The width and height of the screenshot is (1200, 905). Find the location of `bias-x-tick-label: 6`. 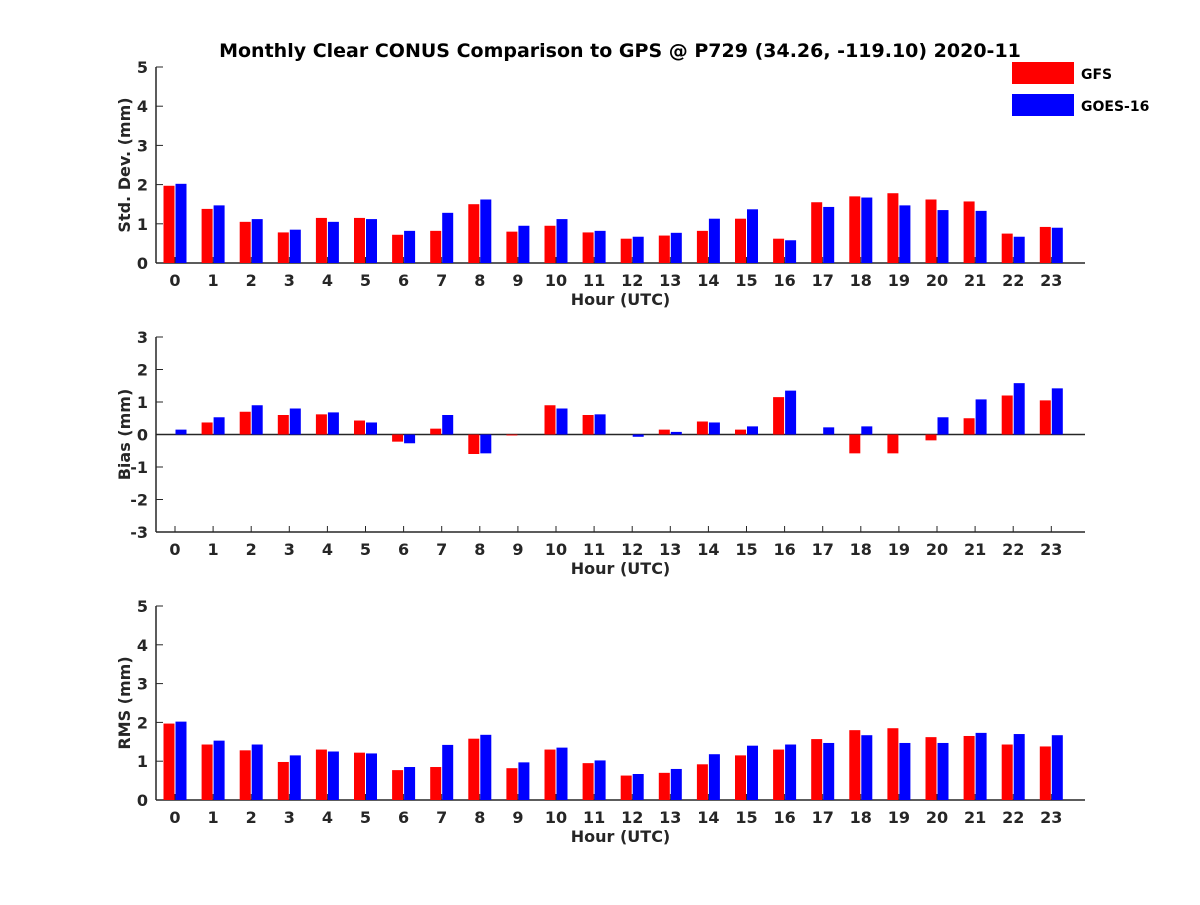

bias-x-tick-label: 6 is located at coordinates (403, 549).